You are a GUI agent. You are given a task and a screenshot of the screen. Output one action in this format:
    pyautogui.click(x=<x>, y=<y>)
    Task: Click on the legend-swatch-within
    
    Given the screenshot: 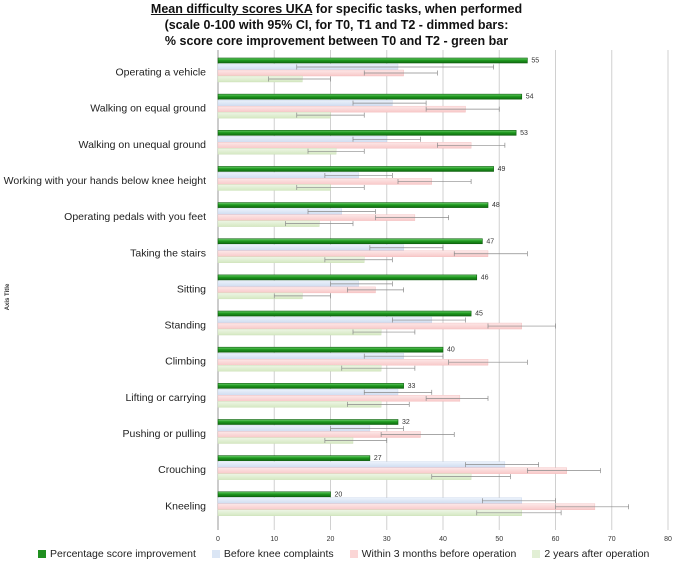 What is the action you would take?
    pyautogui.click(x=353, y=554)
    